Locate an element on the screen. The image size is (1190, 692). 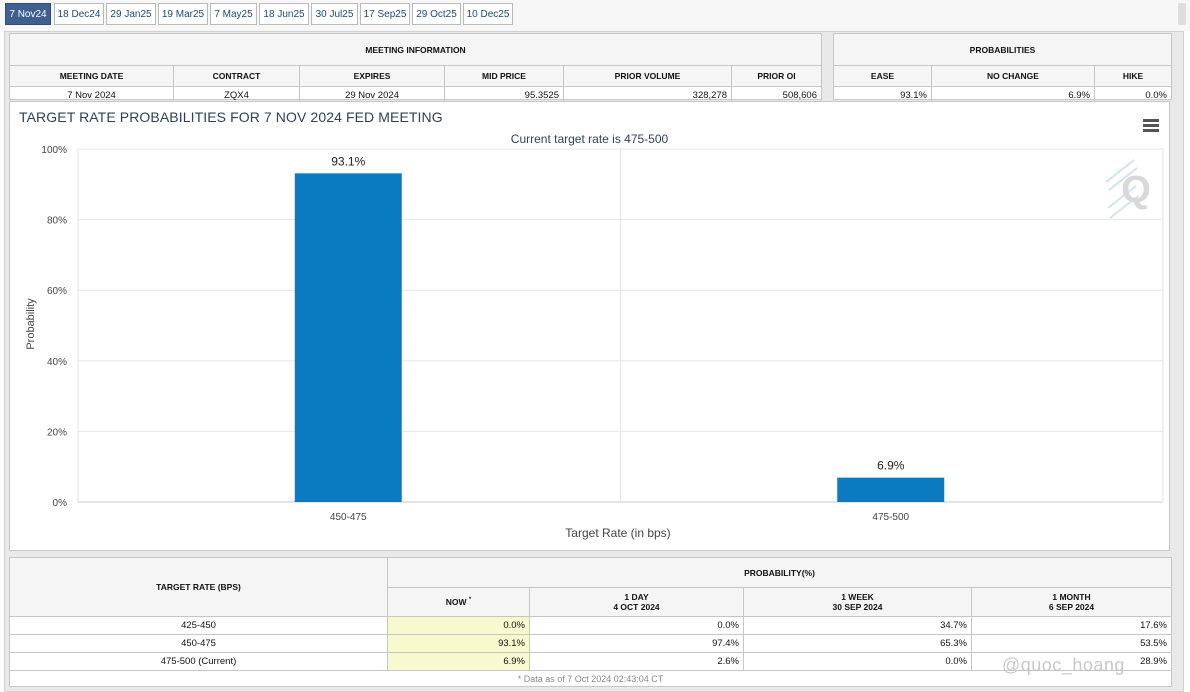
tab-29-oct25: 29 Oct25 is located at coordinates (436, 14).